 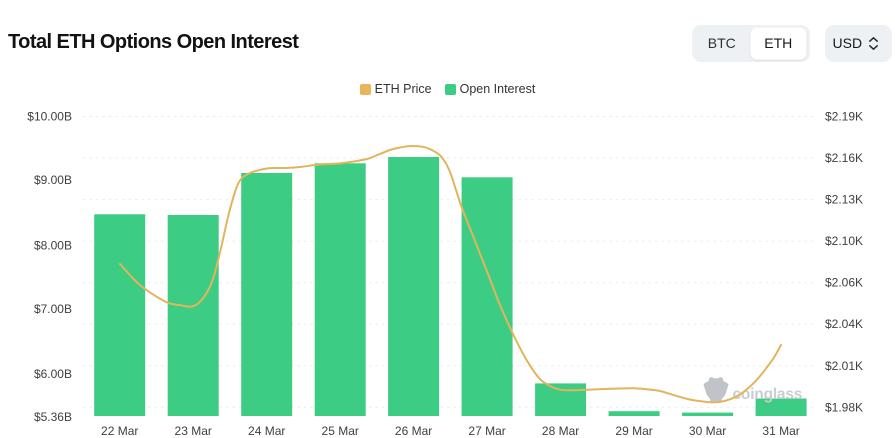 I want to click on svg-text: coinglass, so click(x=768, y=394).